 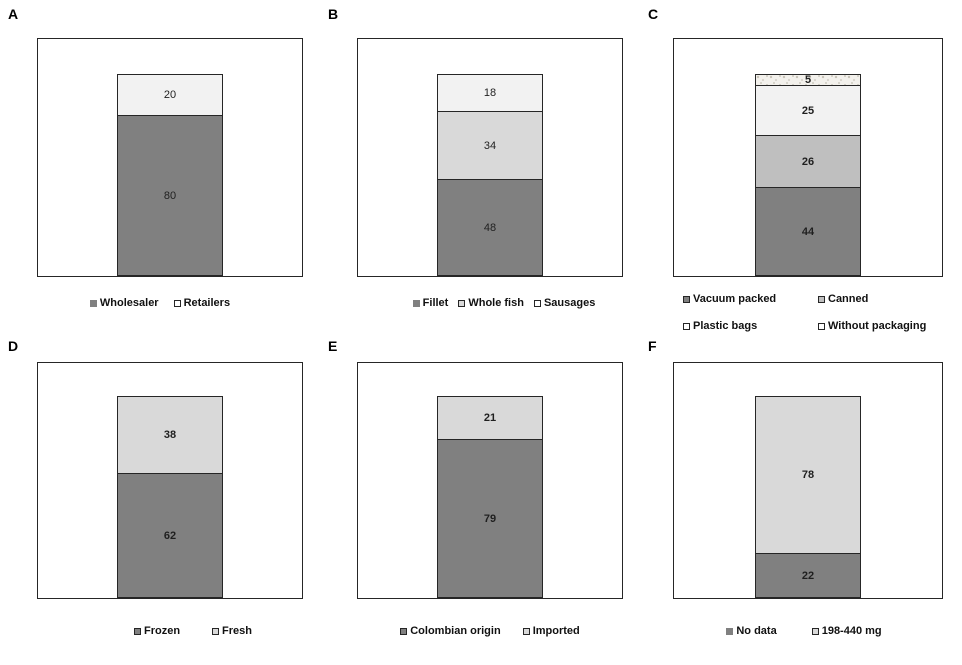 I want to click on legend: Colombian origin Imported, so click(x=490, y=631).